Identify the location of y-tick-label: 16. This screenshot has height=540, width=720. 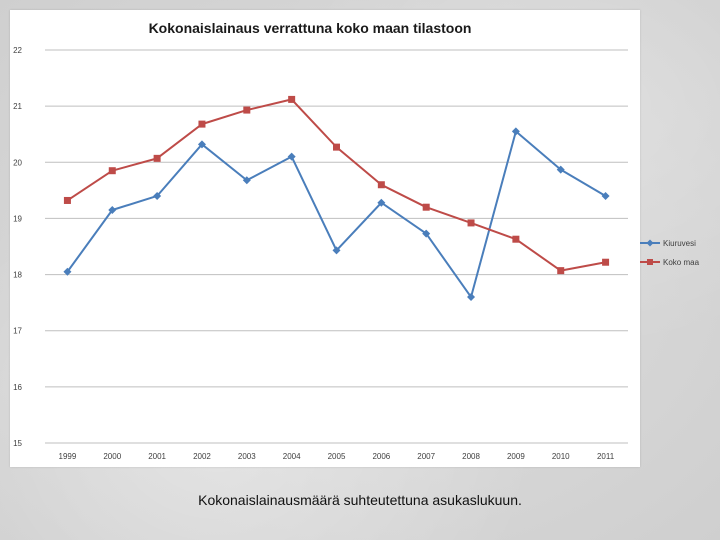
(17, 387).